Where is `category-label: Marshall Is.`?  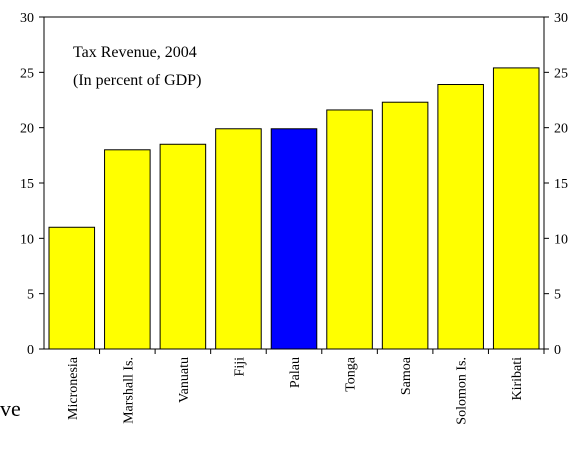 category-label: Marshall Is. is located at coordinates (128, 390).